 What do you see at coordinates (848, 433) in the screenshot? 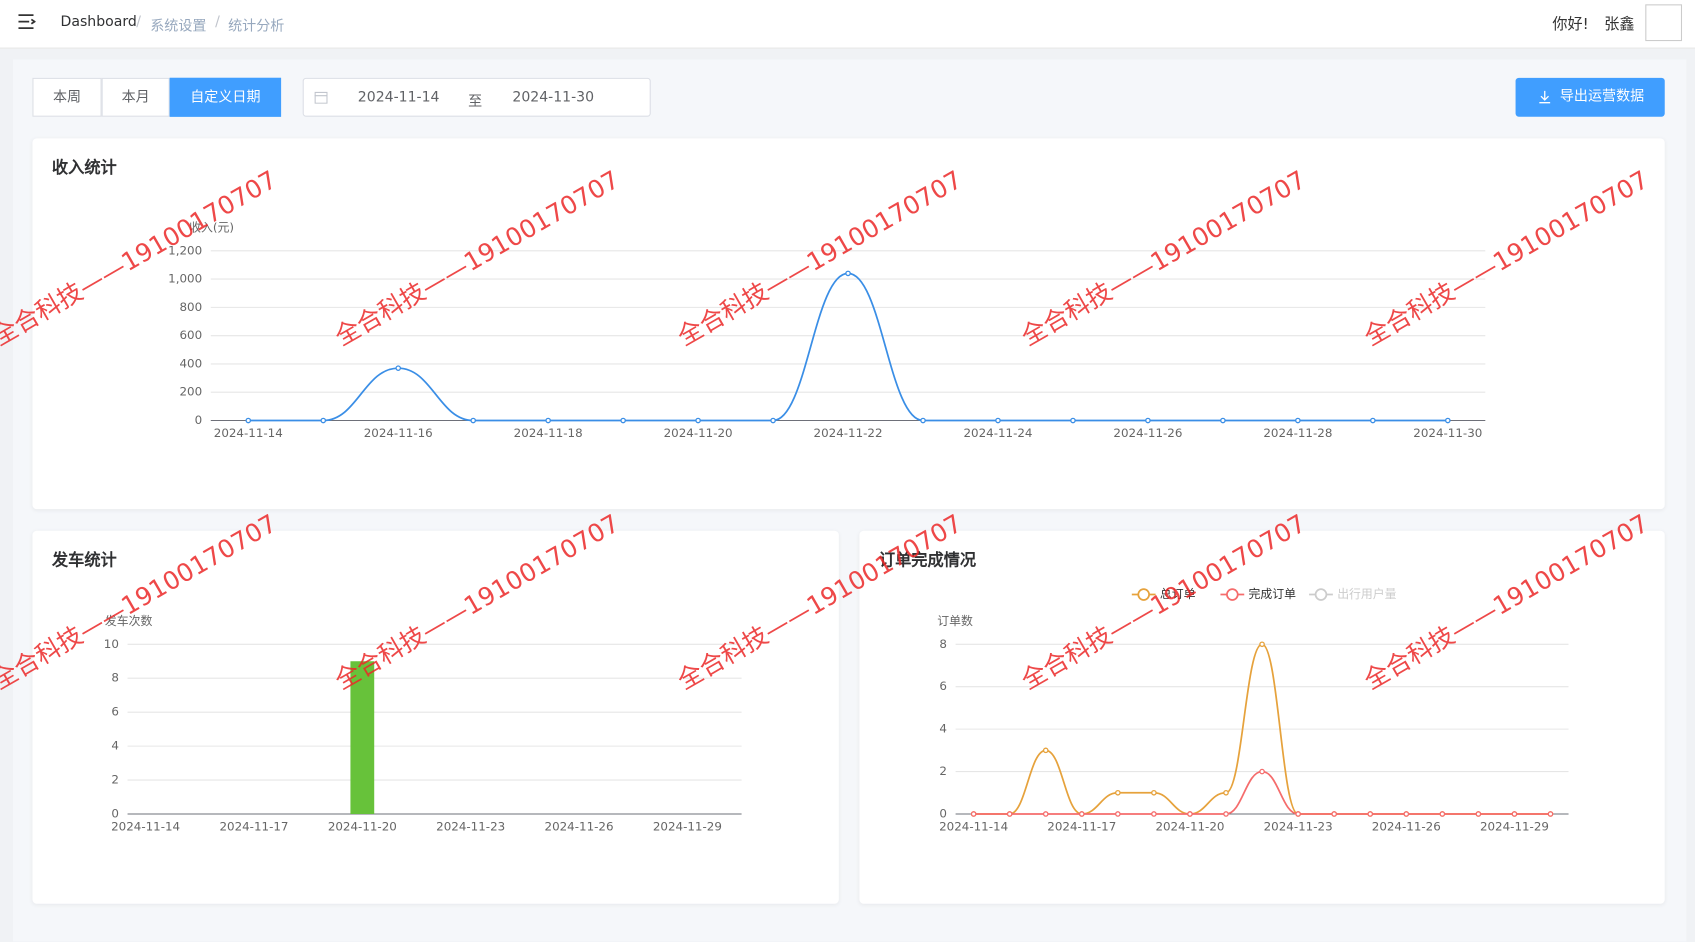
I see `x-tick-label: 2024-11-22` at bounding box center [848, 433].